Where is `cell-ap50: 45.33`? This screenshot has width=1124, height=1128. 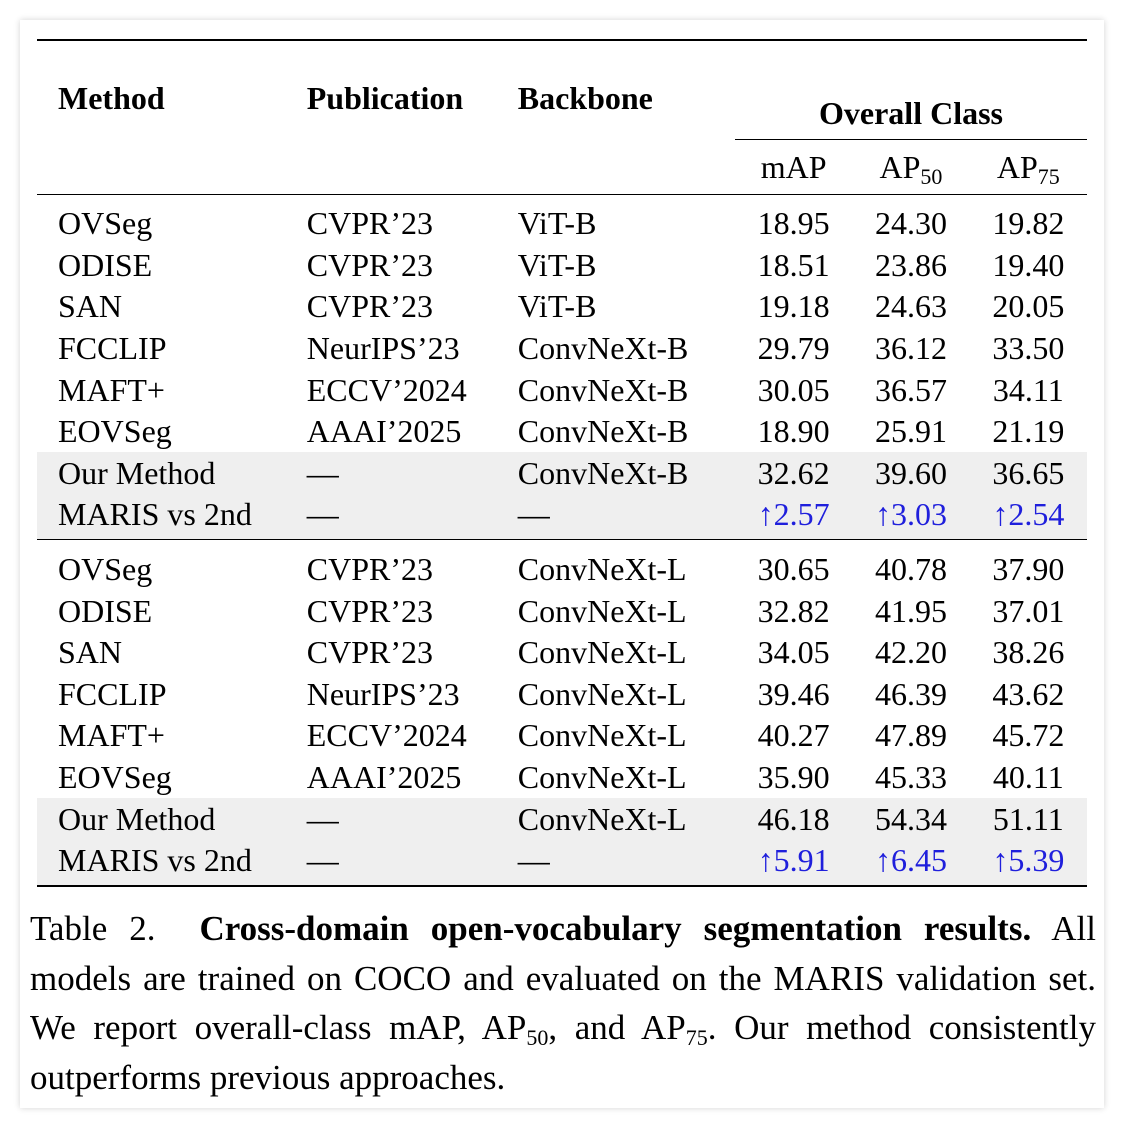 cell-ap50: 45.33 is located at coordinates (910, 777).